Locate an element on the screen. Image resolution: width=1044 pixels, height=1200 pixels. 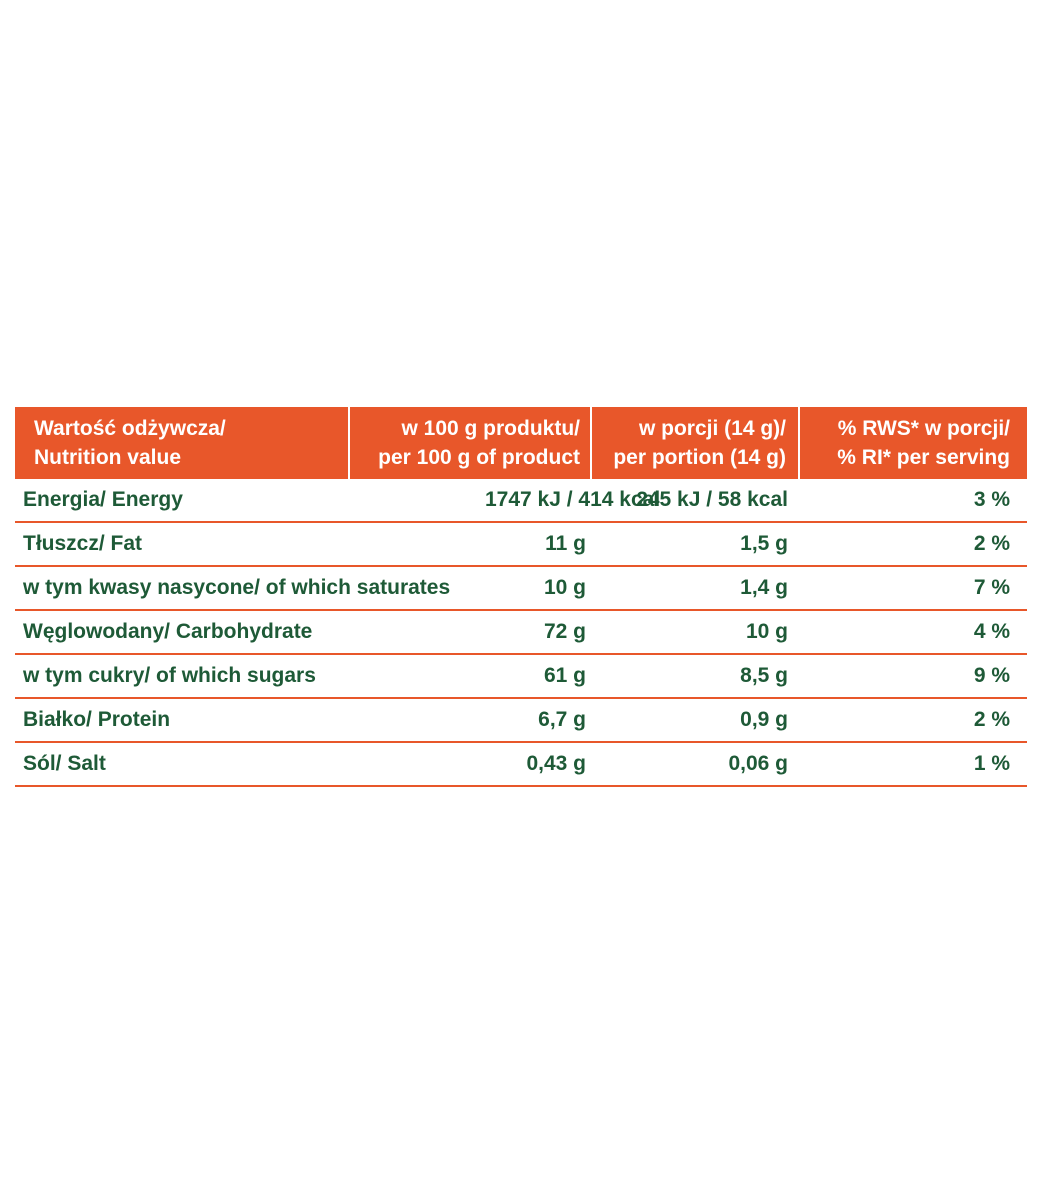
nutrient-name: w tym kwasy nasycone/ of which saturates is located at coordinates (237, 587).